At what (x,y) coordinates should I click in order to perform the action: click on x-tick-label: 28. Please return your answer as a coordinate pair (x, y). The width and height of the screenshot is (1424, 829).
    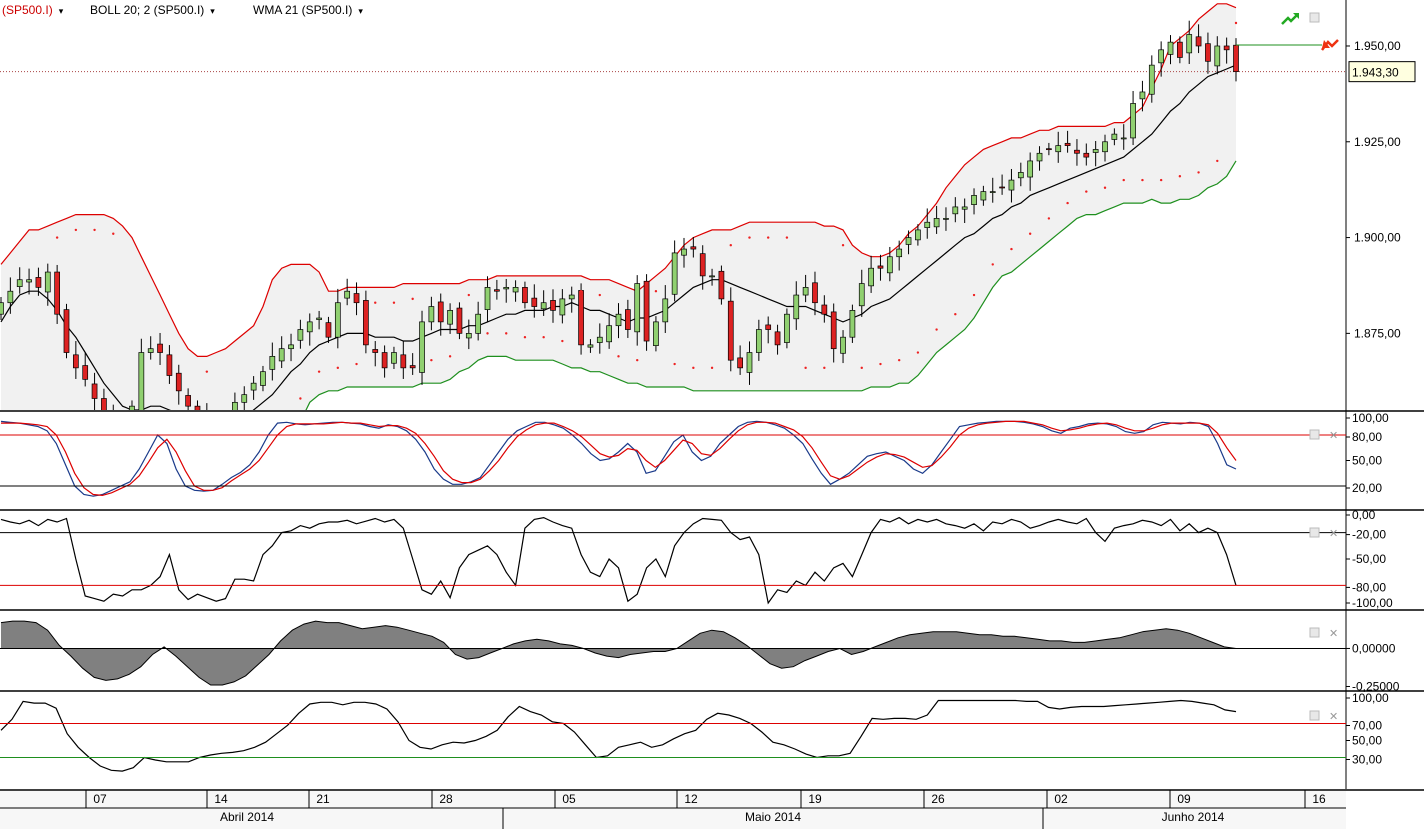
    Looking at the image, I should click on (446, 799).